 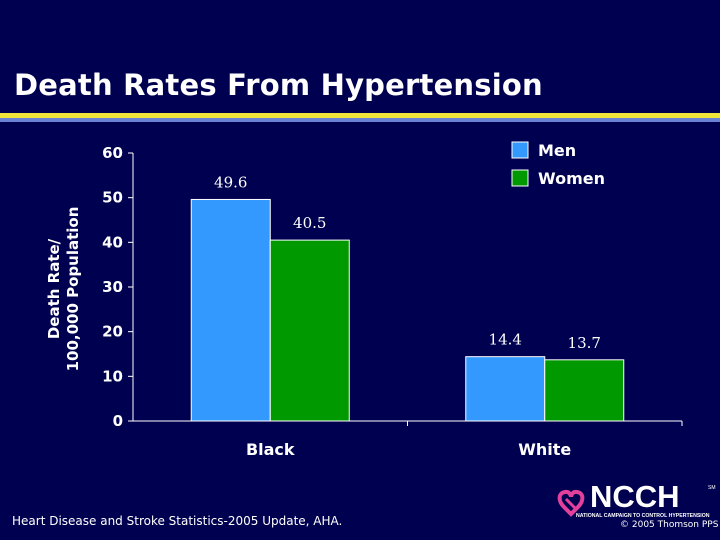 What do you see at coordinates (635, 496) in the screenshot?
I see `logo-text: NCCH` at bounding box center [635, 496].